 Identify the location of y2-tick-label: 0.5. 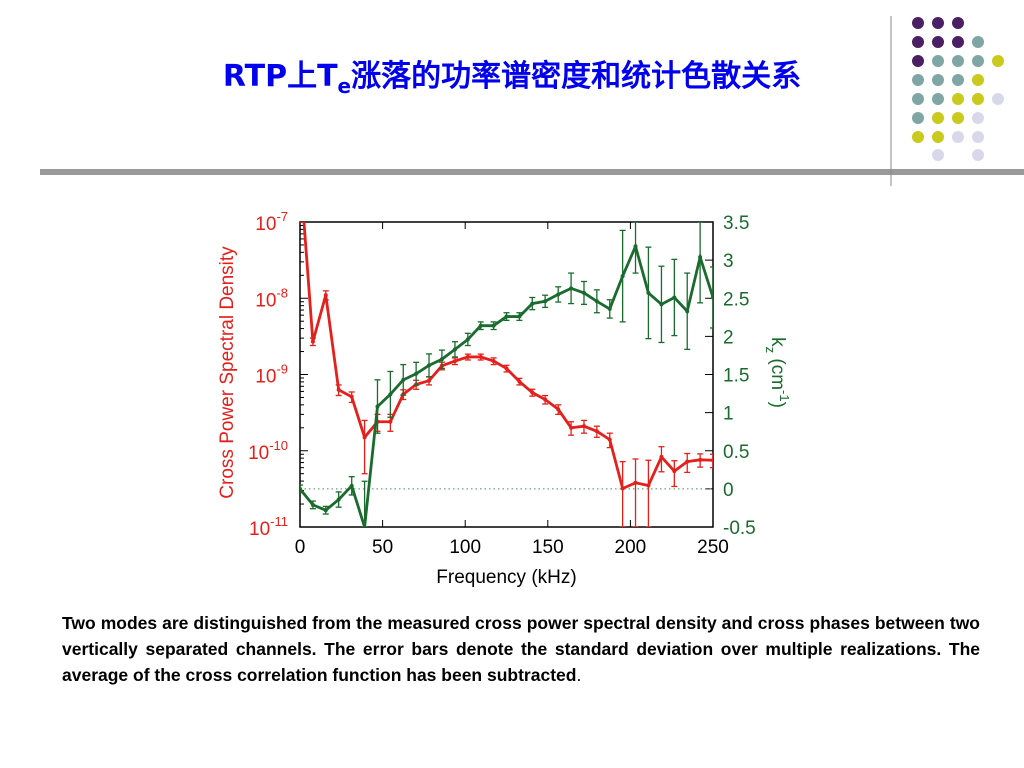
(736, 452).